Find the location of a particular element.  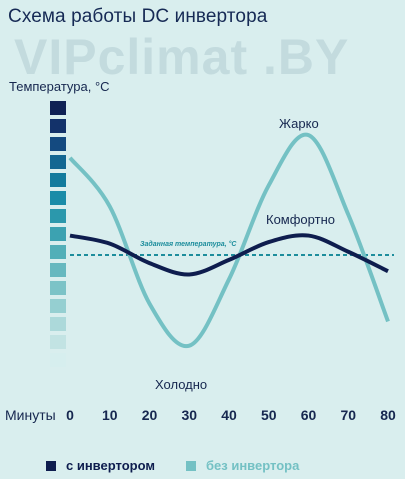

x-tick-label: 0 is located at coordinates (70, 415).